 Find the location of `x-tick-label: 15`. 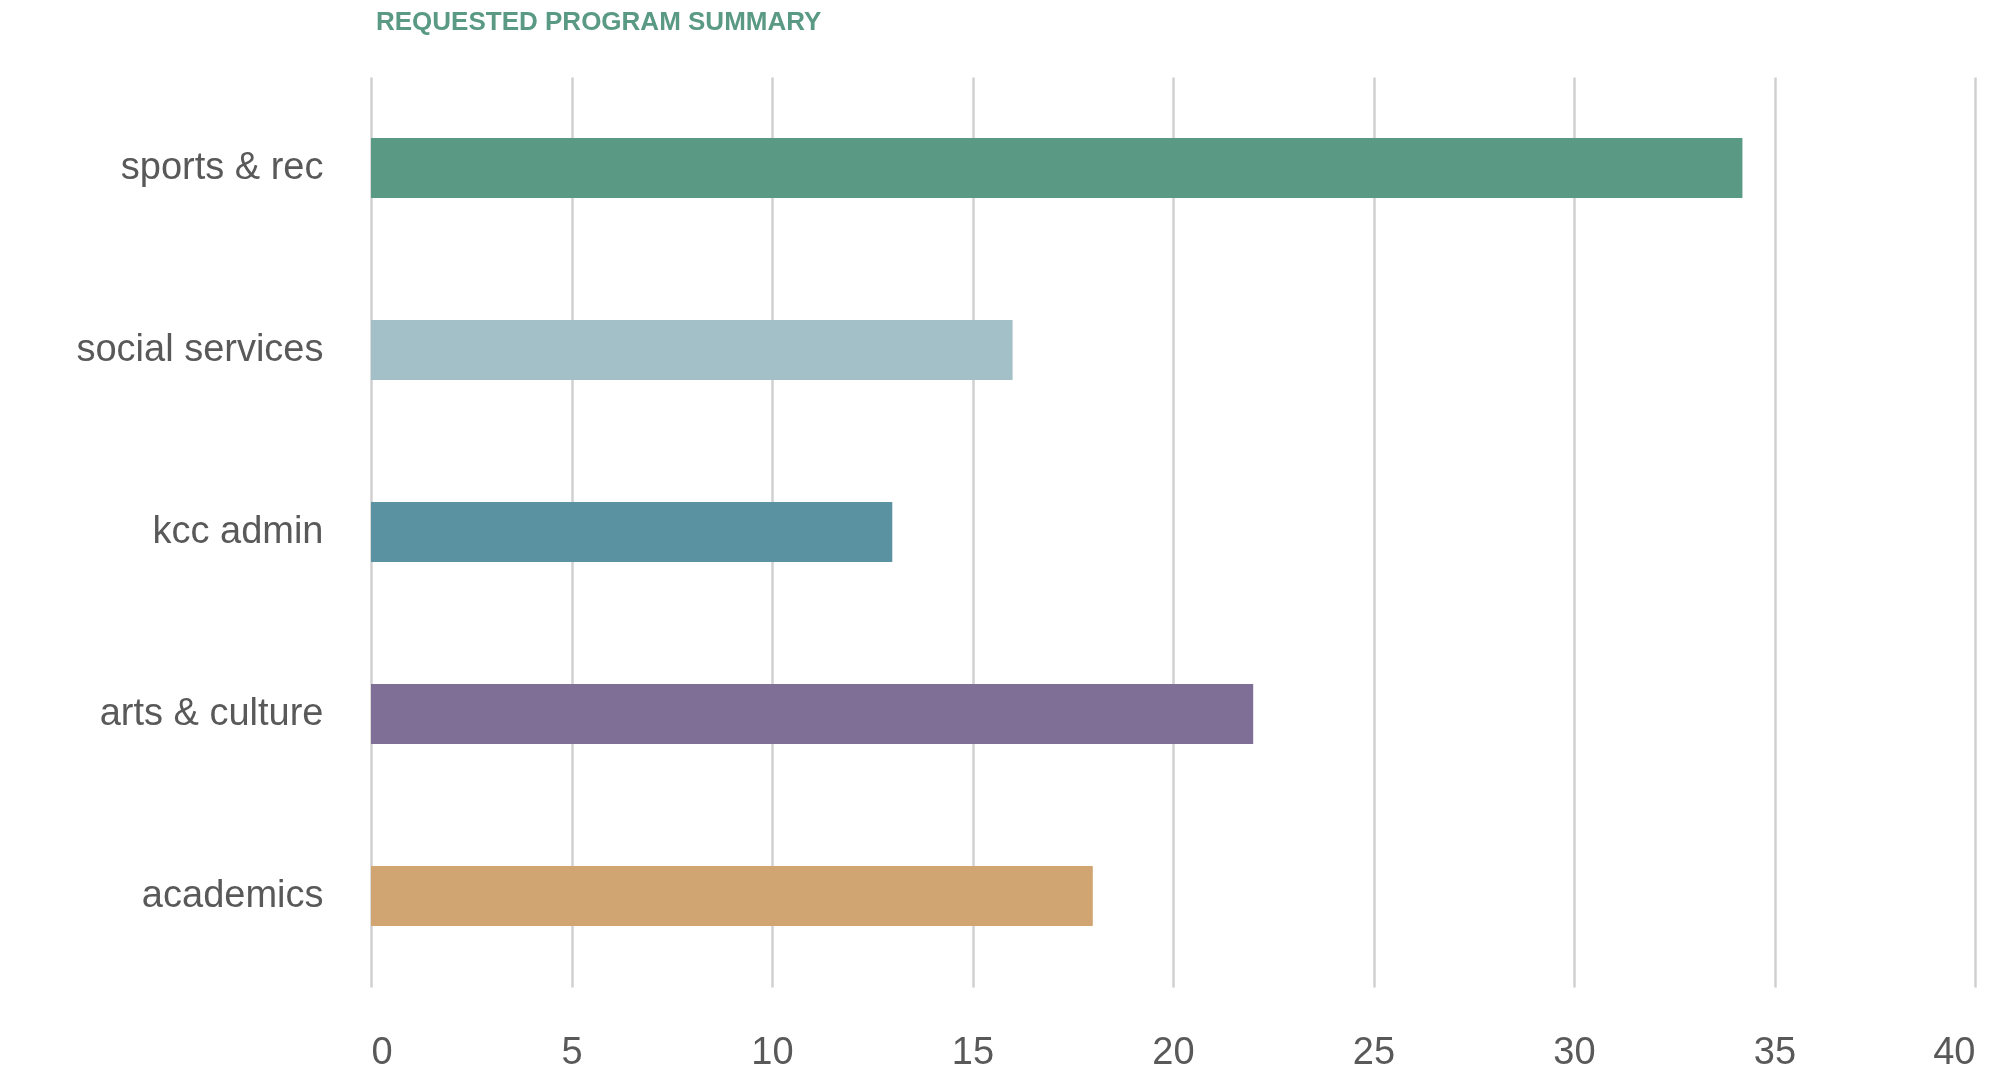

x-tick-label: 15 is located at coordinates (973, 1050).